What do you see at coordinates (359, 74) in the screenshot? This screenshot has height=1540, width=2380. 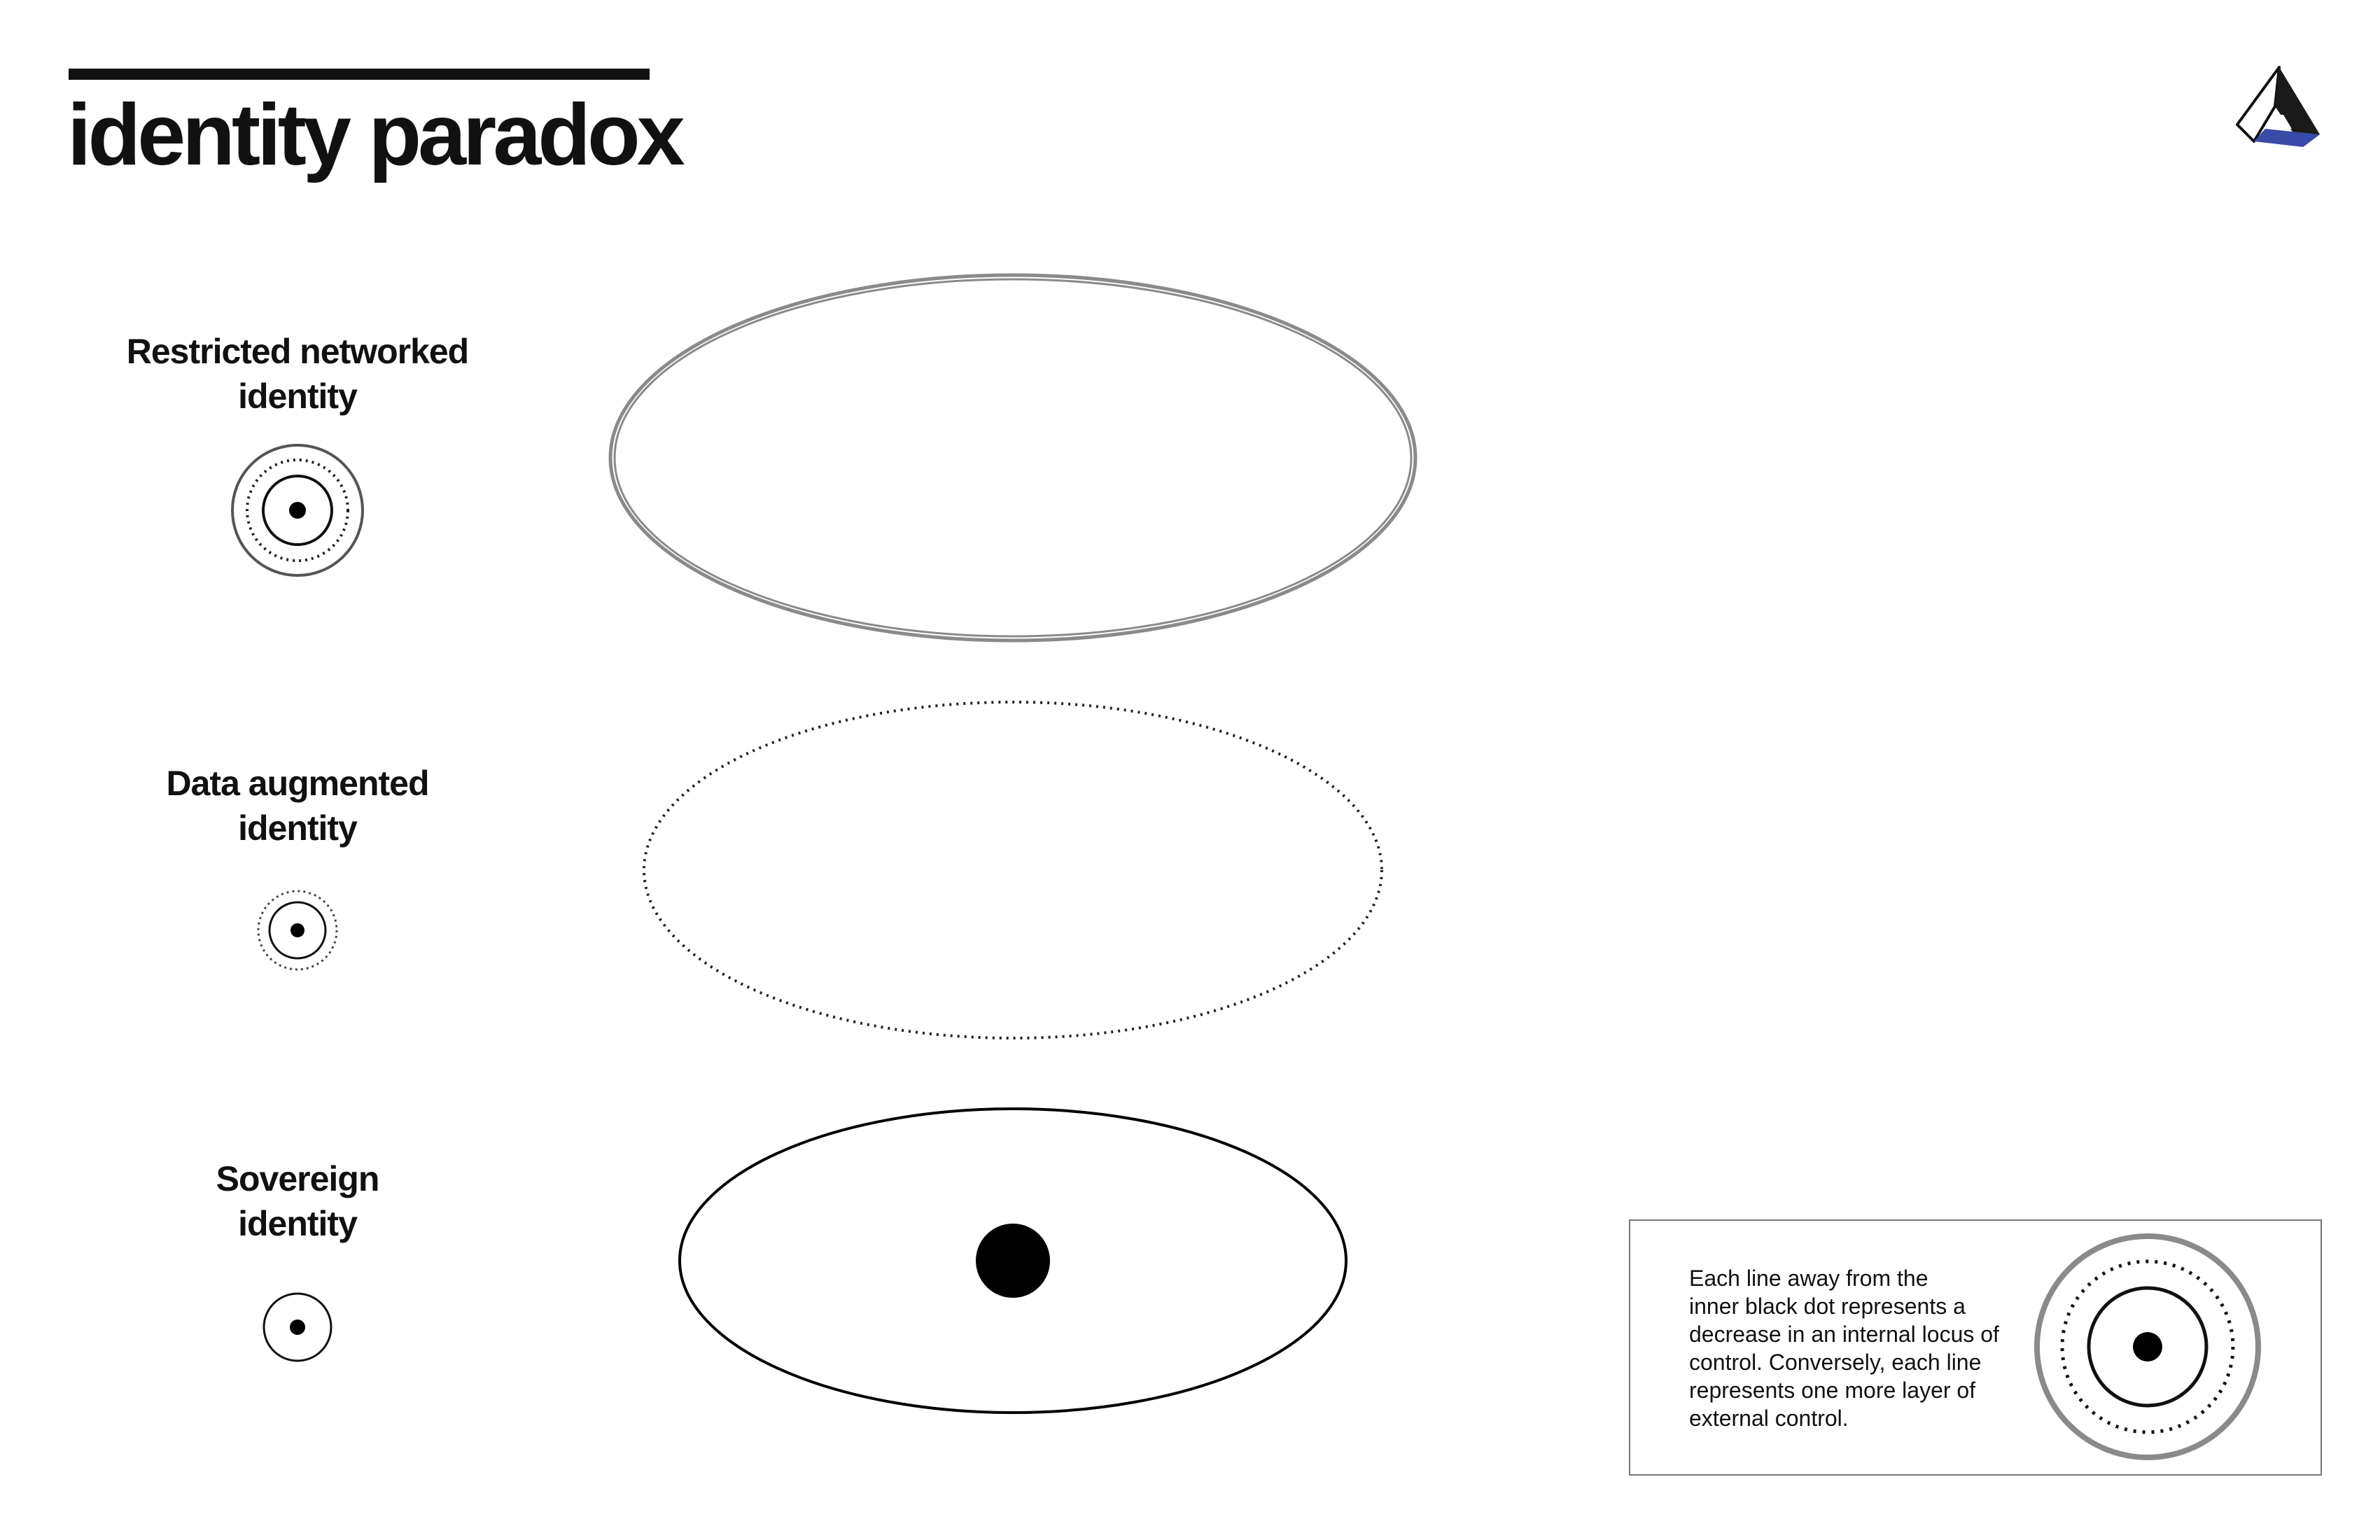 I see `title-rule` at bounding box center [359, 74].